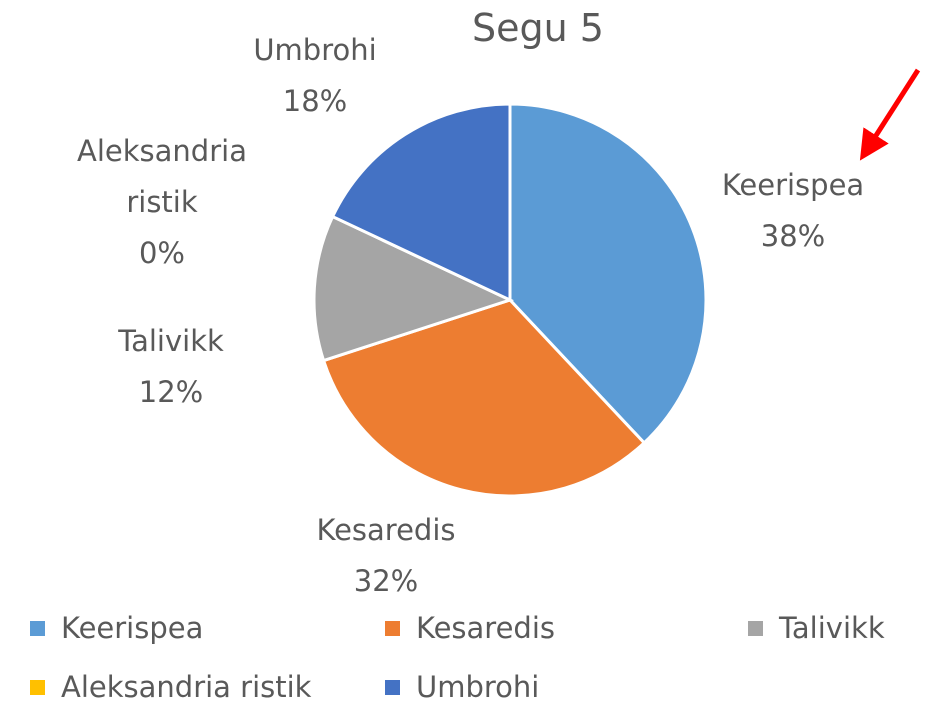 The height and width of the screenshot is (703, 928). I want to click on data-label-name: Talivikk, so click(171, 341).